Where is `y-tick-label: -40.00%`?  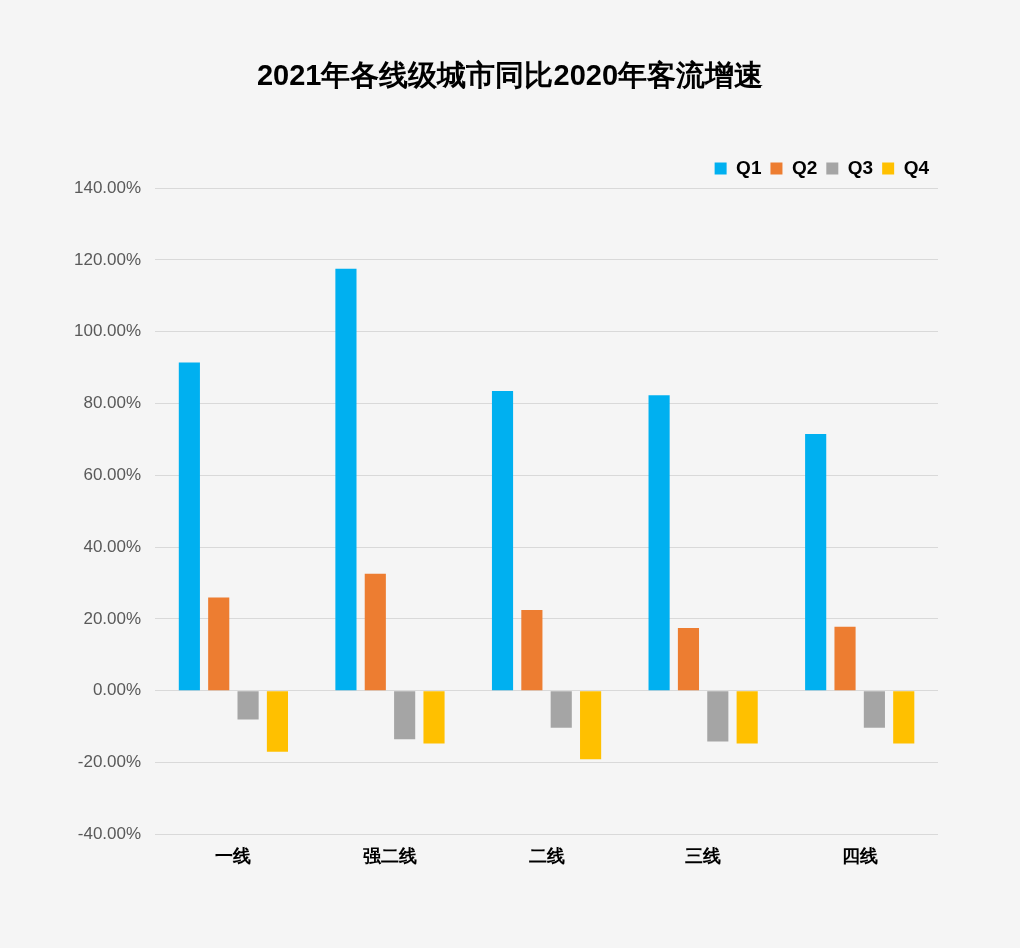
y-tick-label: -40.00% is located at coordinates (109, 834).